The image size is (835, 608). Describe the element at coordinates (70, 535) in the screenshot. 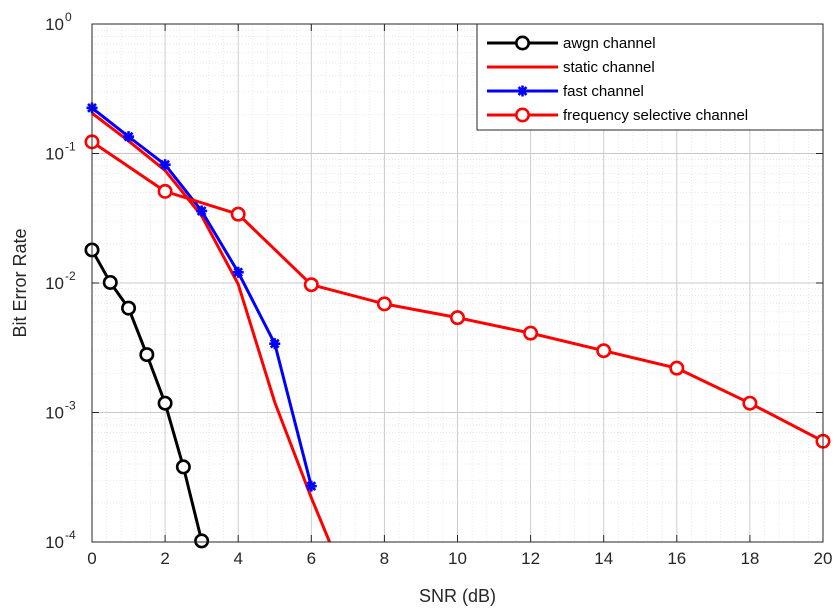

I see `y-tick-exponent: -4` at that location.